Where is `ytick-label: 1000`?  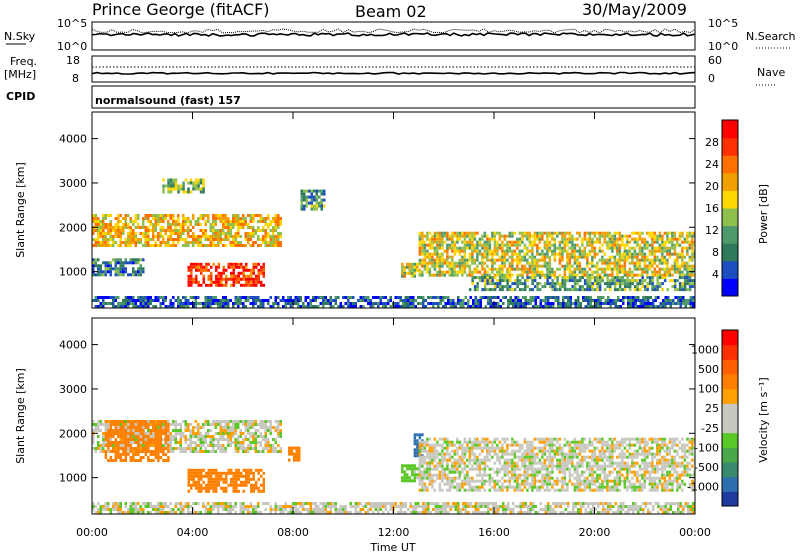
ytick-label: 1000 is located at coordinates (73, 272).